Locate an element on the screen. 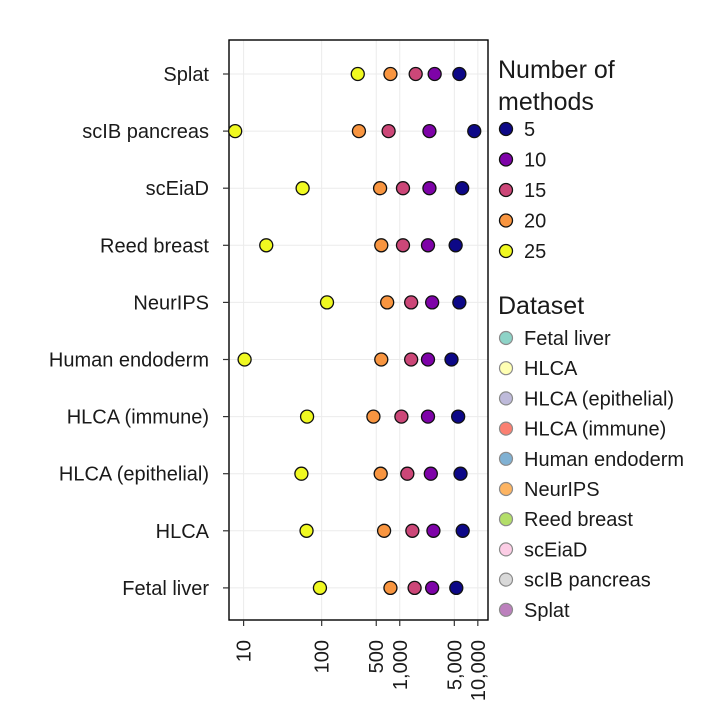  legend-methods-label: 10 is located at coordinates (535, 161).